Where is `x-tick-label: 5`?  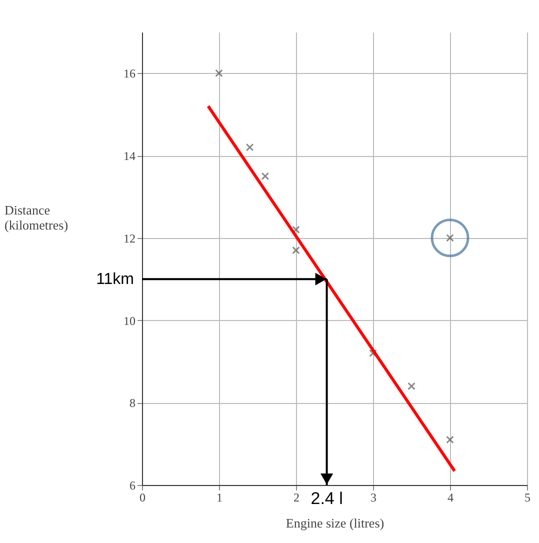
x-tick-label: 5 is located at coordinates (527, 497).